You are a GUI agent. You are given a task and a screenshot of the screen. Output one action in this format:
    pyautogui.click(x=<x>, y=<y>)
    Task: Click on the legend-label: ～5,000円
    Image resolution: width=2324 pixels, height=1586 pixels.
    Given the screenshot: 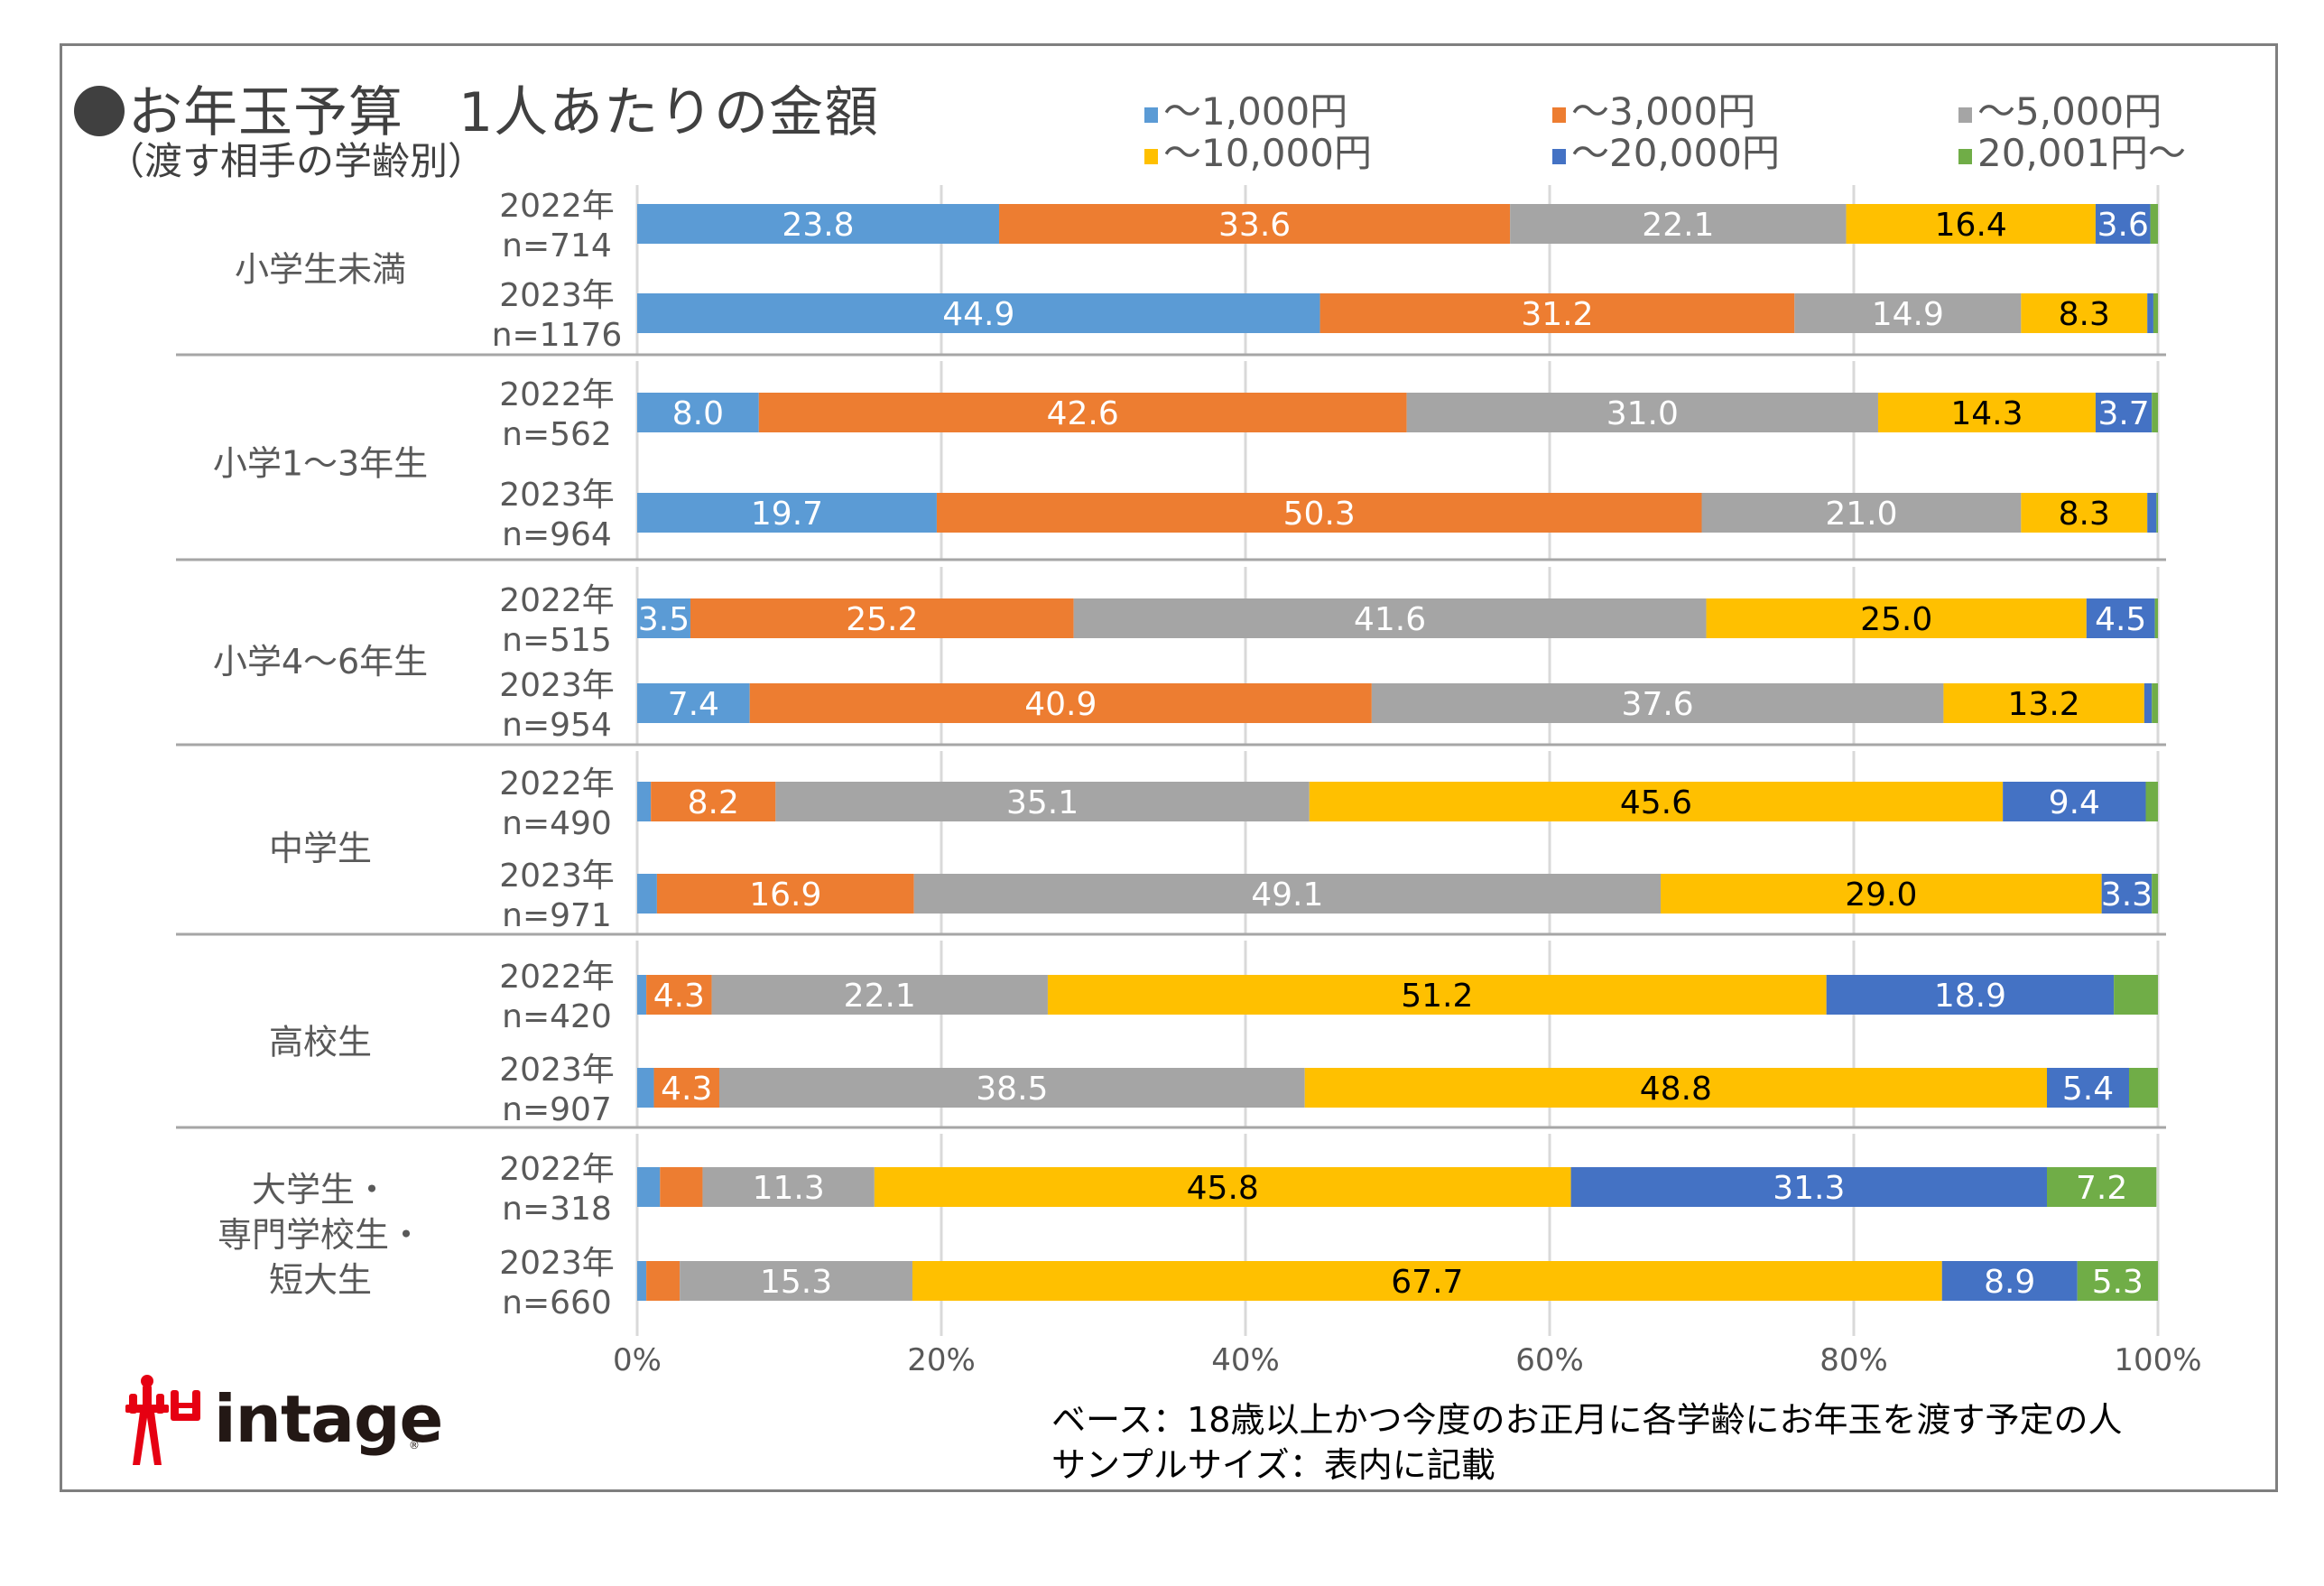 What is the action you would take?
    pyautogui.click(x=2070, y=112)
    